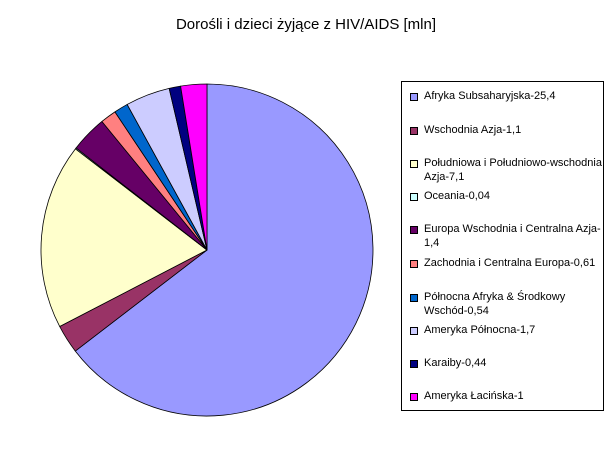 The image size is (612, 457). What do you see at coordinates (490, 96) in the screenshot?
I see `legend-label: Afryka Subsaharyjska-25,4` at bounding box center [490, 96].